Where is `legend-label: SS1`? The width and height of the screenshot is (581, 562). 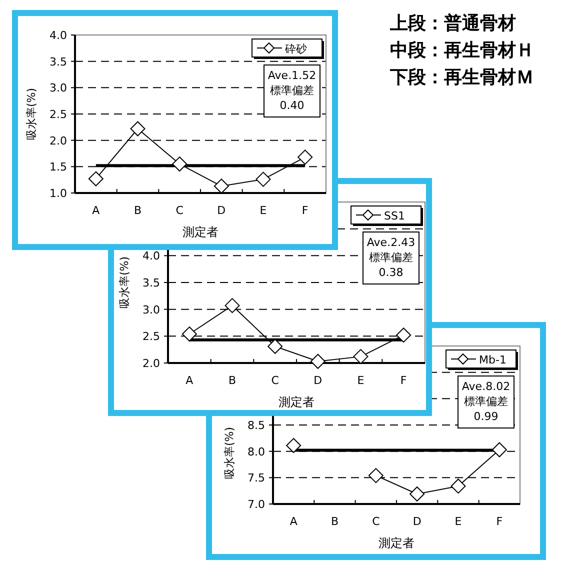
legend-label: SS1 is located at coordinates (394, 216).